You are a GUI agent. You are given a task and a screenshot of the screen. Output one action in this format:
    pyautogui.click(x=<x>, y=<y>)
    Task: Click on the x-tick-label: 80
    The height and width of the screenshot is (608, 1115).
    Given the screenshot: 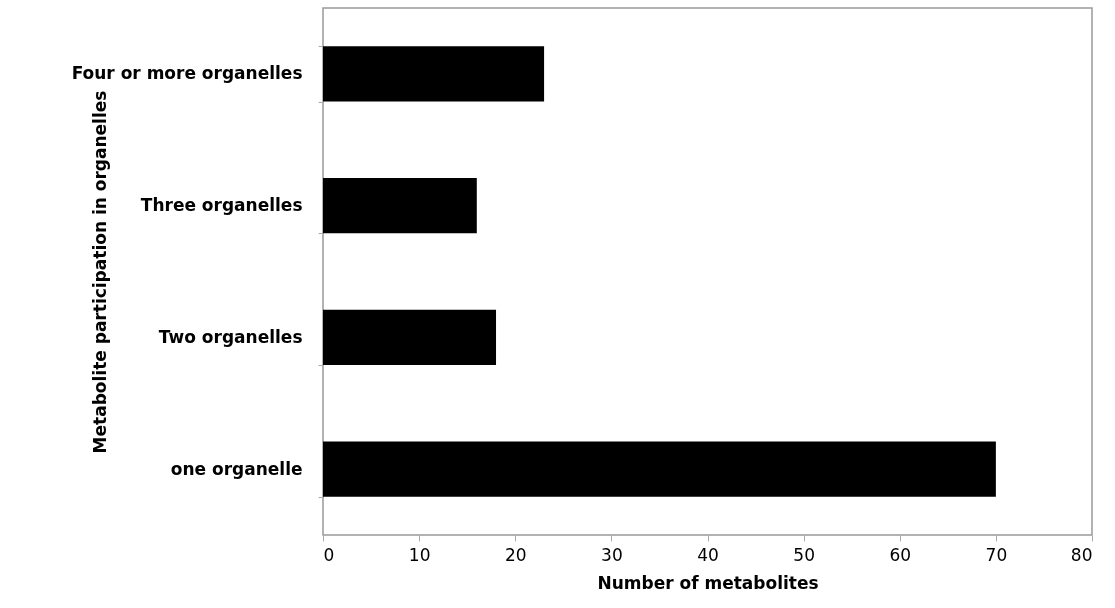 What is the action you would take?
    pyautogui.click(x=1081, y=554)
    